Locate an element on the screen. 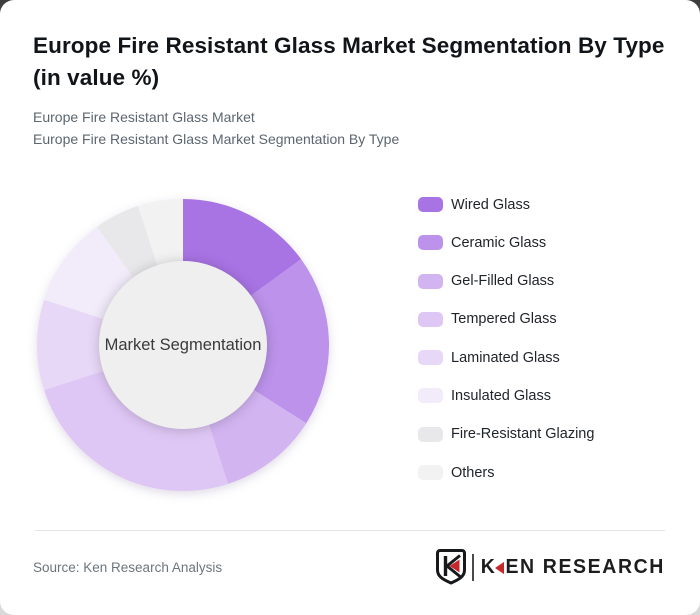 The image size is (700, 615). donut-segment-gel-filled-glass is located at coordinates (257, 436).